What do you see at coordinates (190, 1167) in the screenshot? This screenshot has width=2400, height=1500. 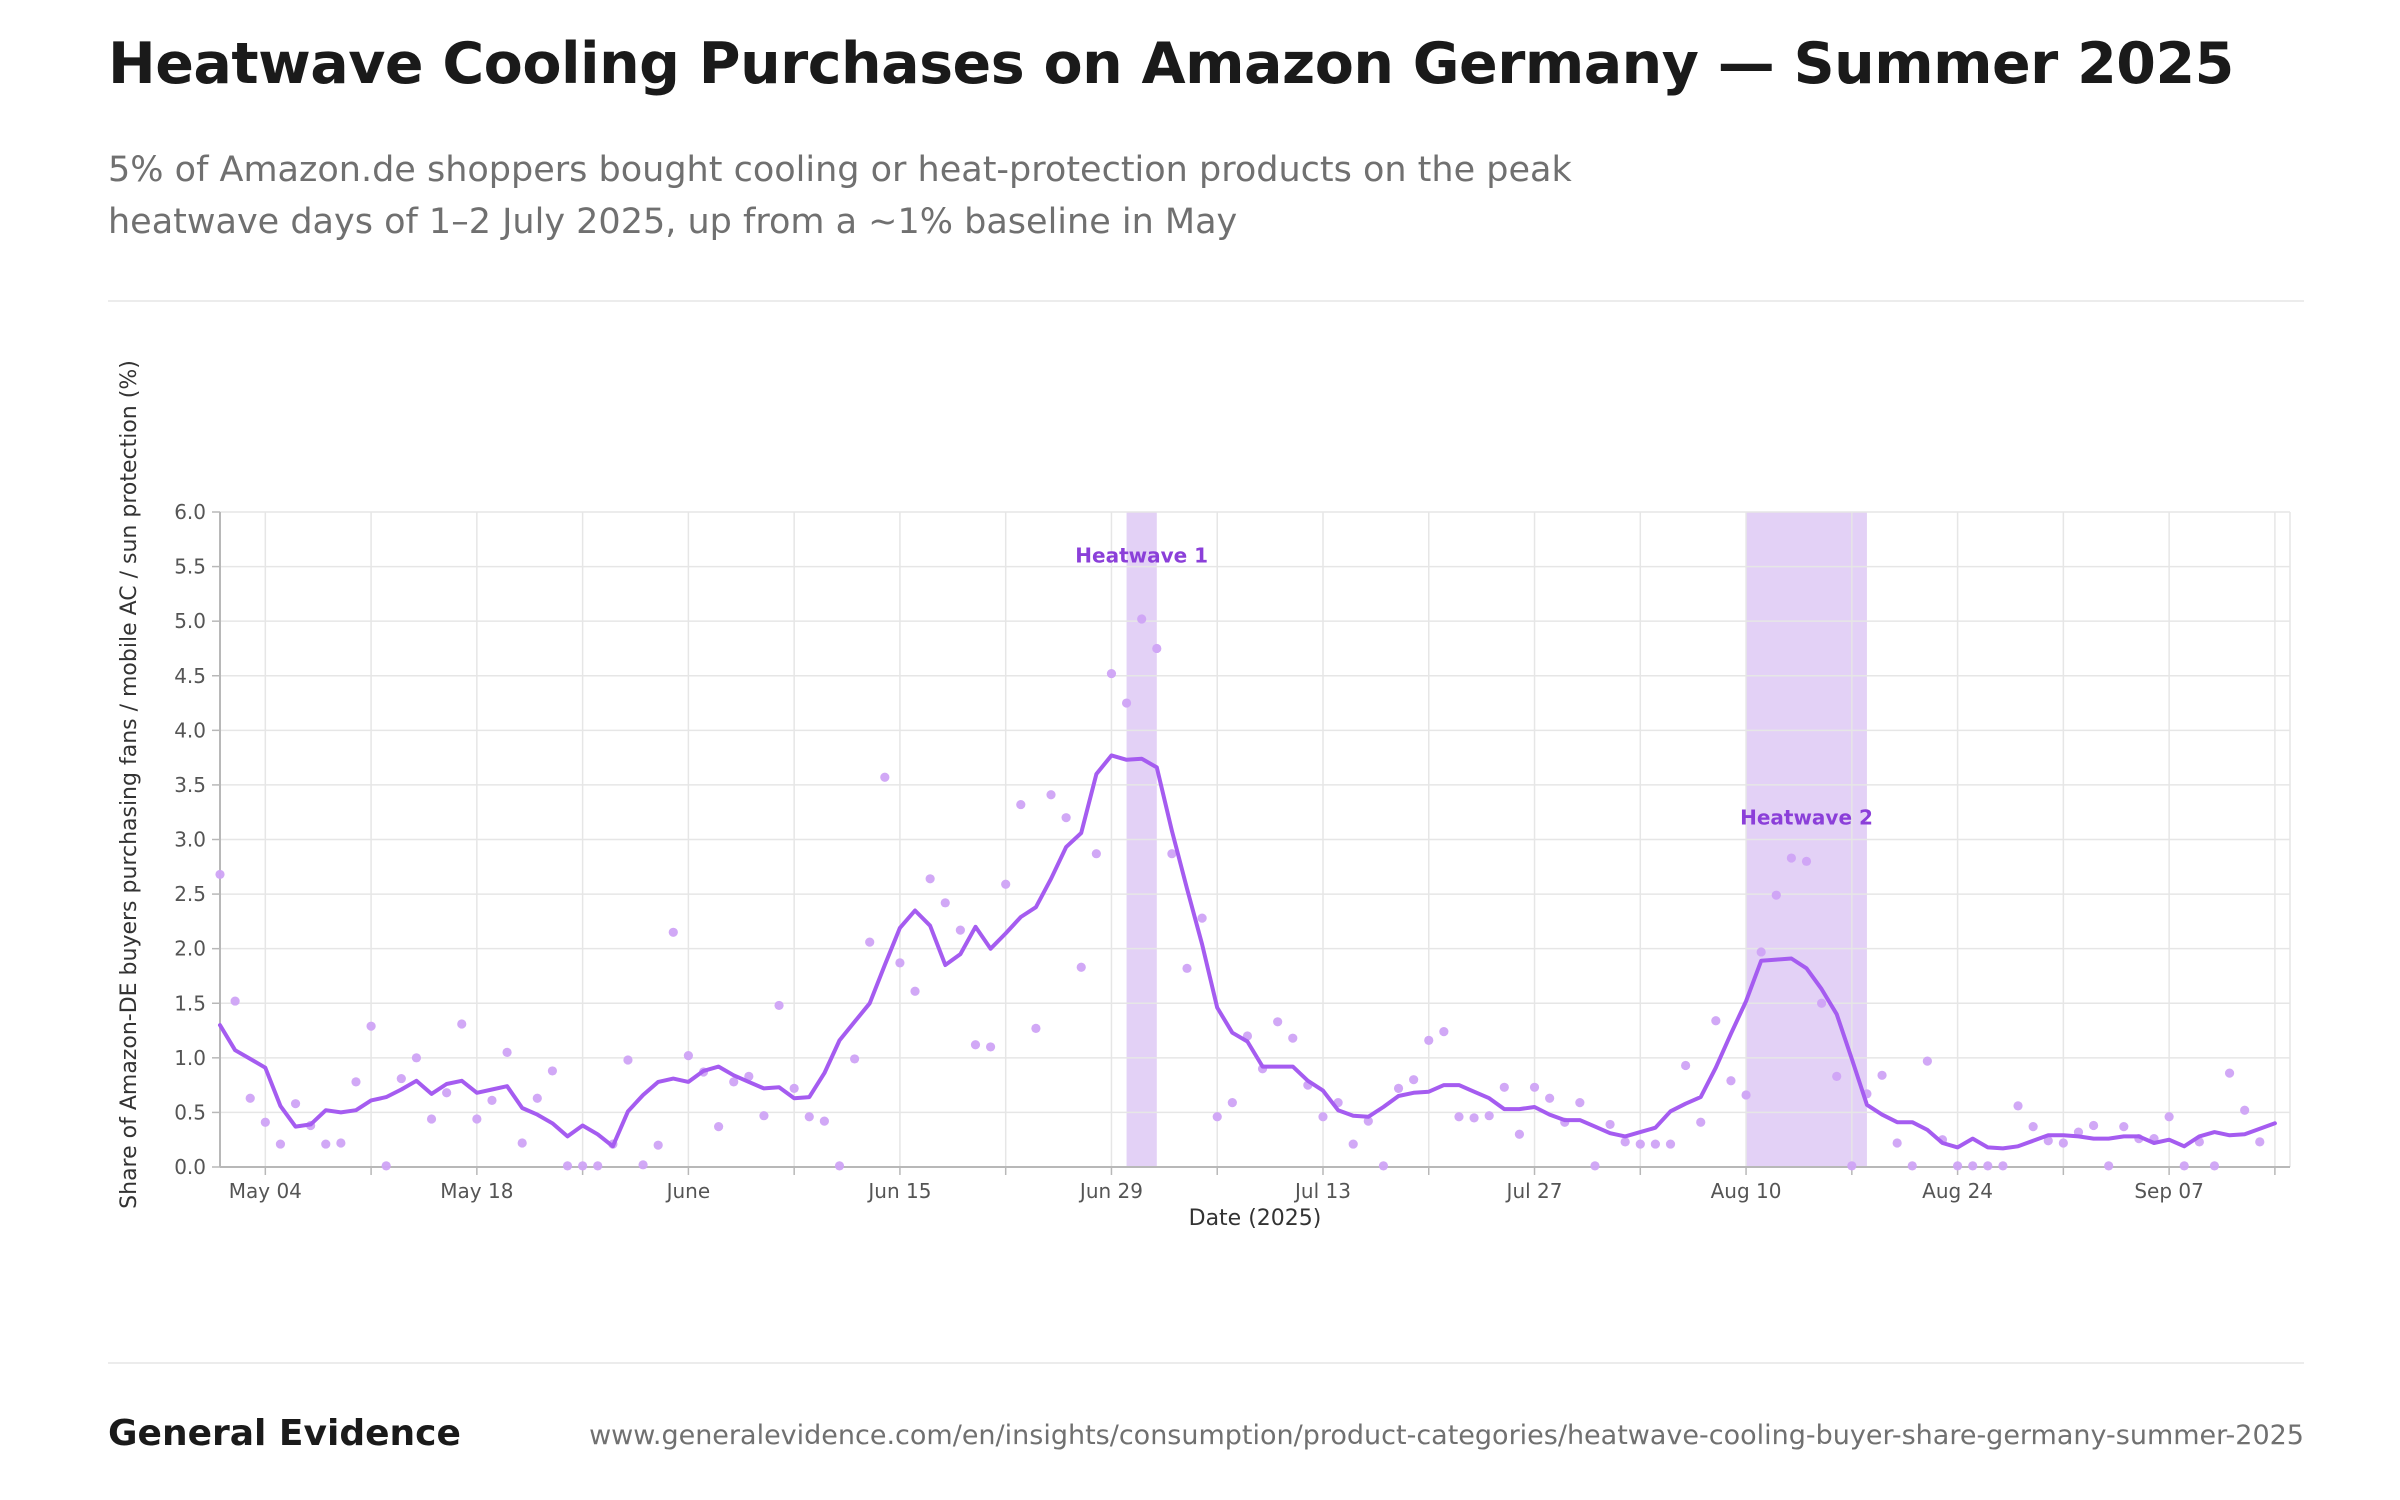 I see `y-tick-label: 0.0` at bounding box center [190, 1167].